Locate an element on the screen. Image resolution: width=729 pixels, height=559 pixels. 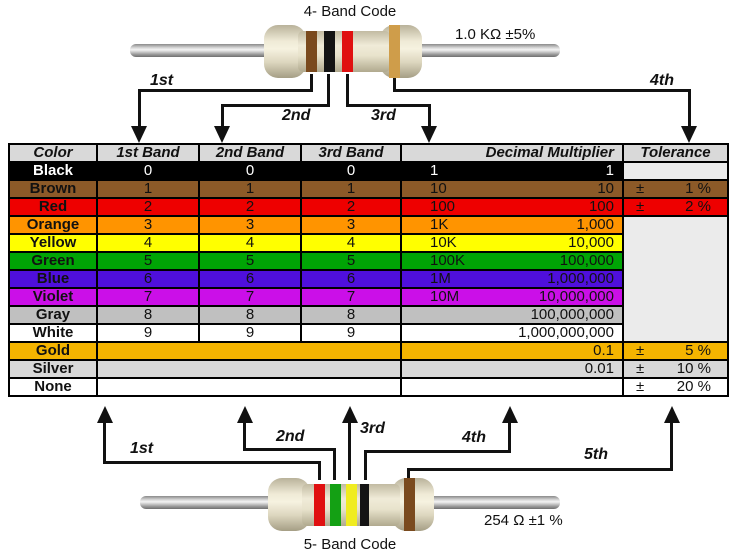
stub-black is located at coordinates (328, 90).